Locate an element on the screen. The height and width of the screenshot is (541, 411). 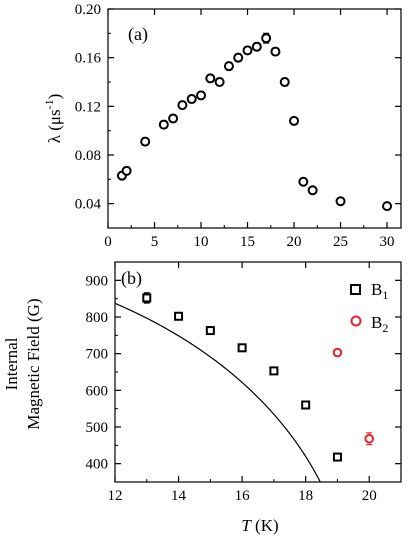
panel-b-y-tick-label: 900 is located at coordinates (97, 281).